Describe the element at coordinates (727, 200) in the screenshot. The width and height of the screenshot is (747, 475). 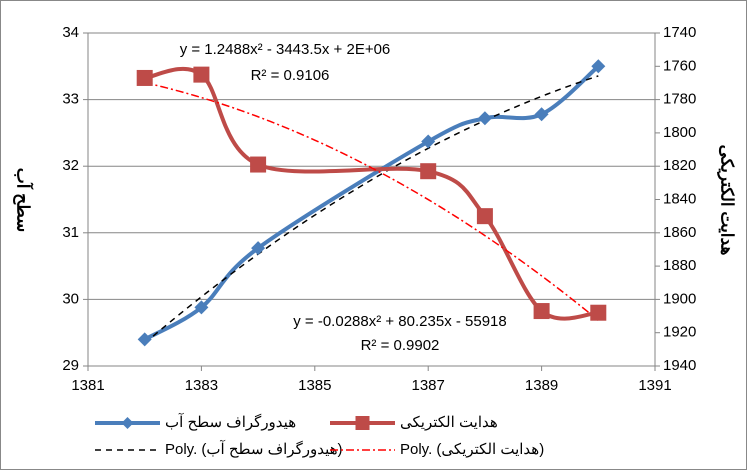
I see `y2-axis-title: هدایت الکتریکی` at that location.